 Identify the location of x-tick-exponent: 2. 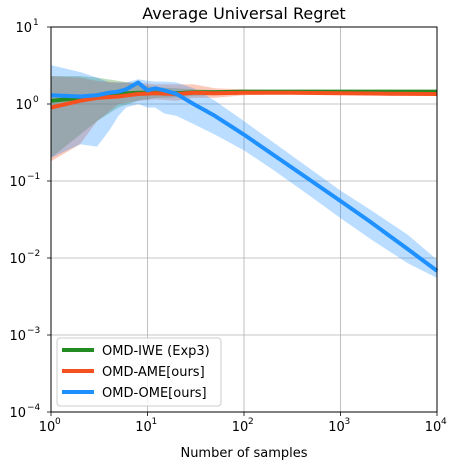
(251, 422).